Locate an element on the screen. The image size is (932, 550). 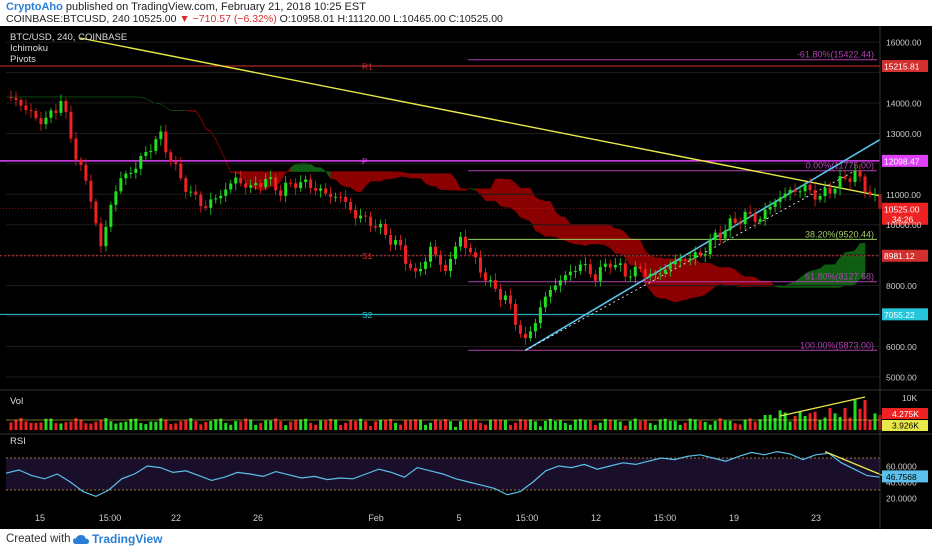
pivot-price-badge is located at coordinates (905, 160).